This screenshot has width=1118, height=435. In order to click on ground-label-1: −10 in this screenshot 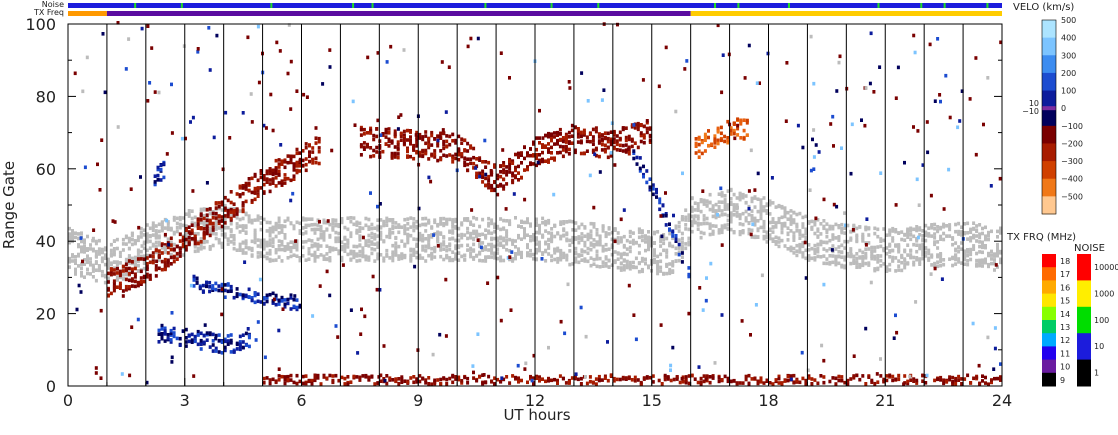, I will do `click(1030, 111)`.